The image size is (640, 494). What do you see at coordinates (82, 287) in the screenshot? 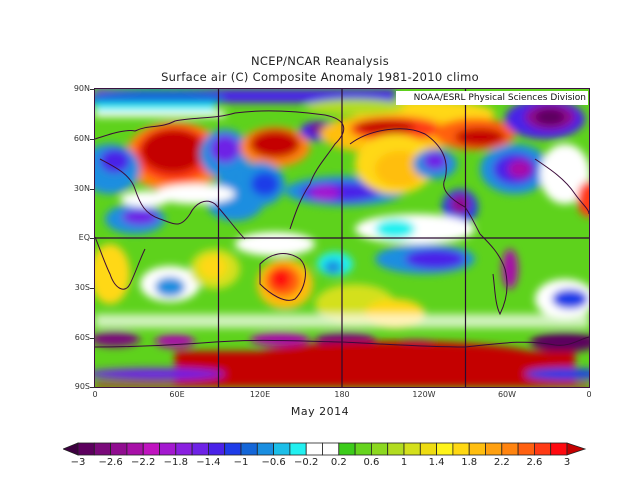
I see `lat-tick-label: 30S` at bounding box center [82, 287].